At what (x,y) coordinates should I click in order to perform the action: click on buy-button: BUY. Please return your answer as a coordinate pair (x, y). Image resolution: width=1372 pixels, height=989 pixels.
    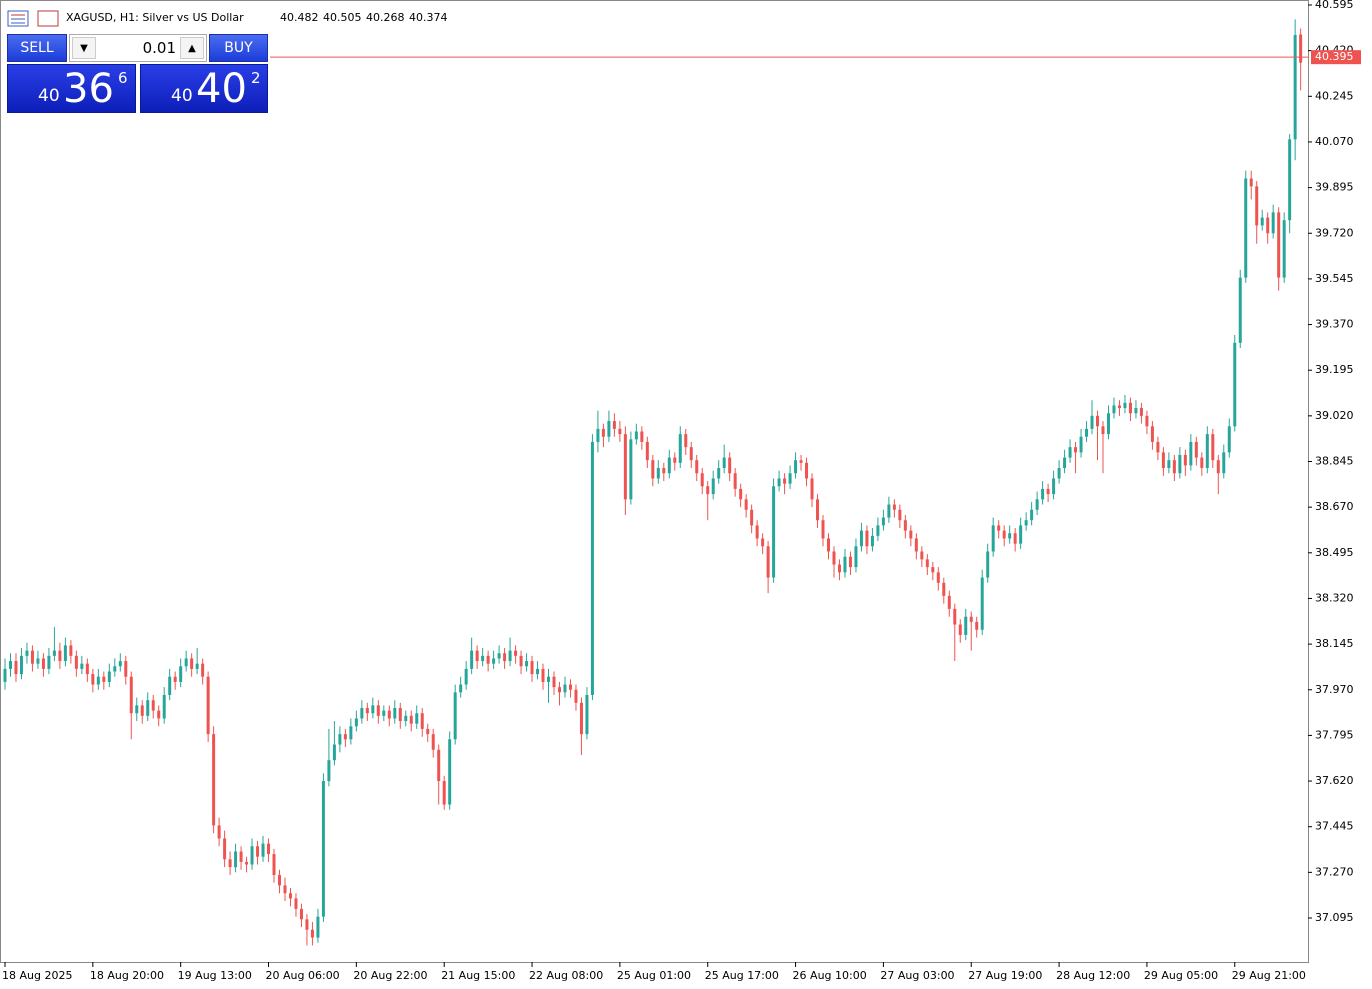
    Looking at the image, I should click on (238, 48).